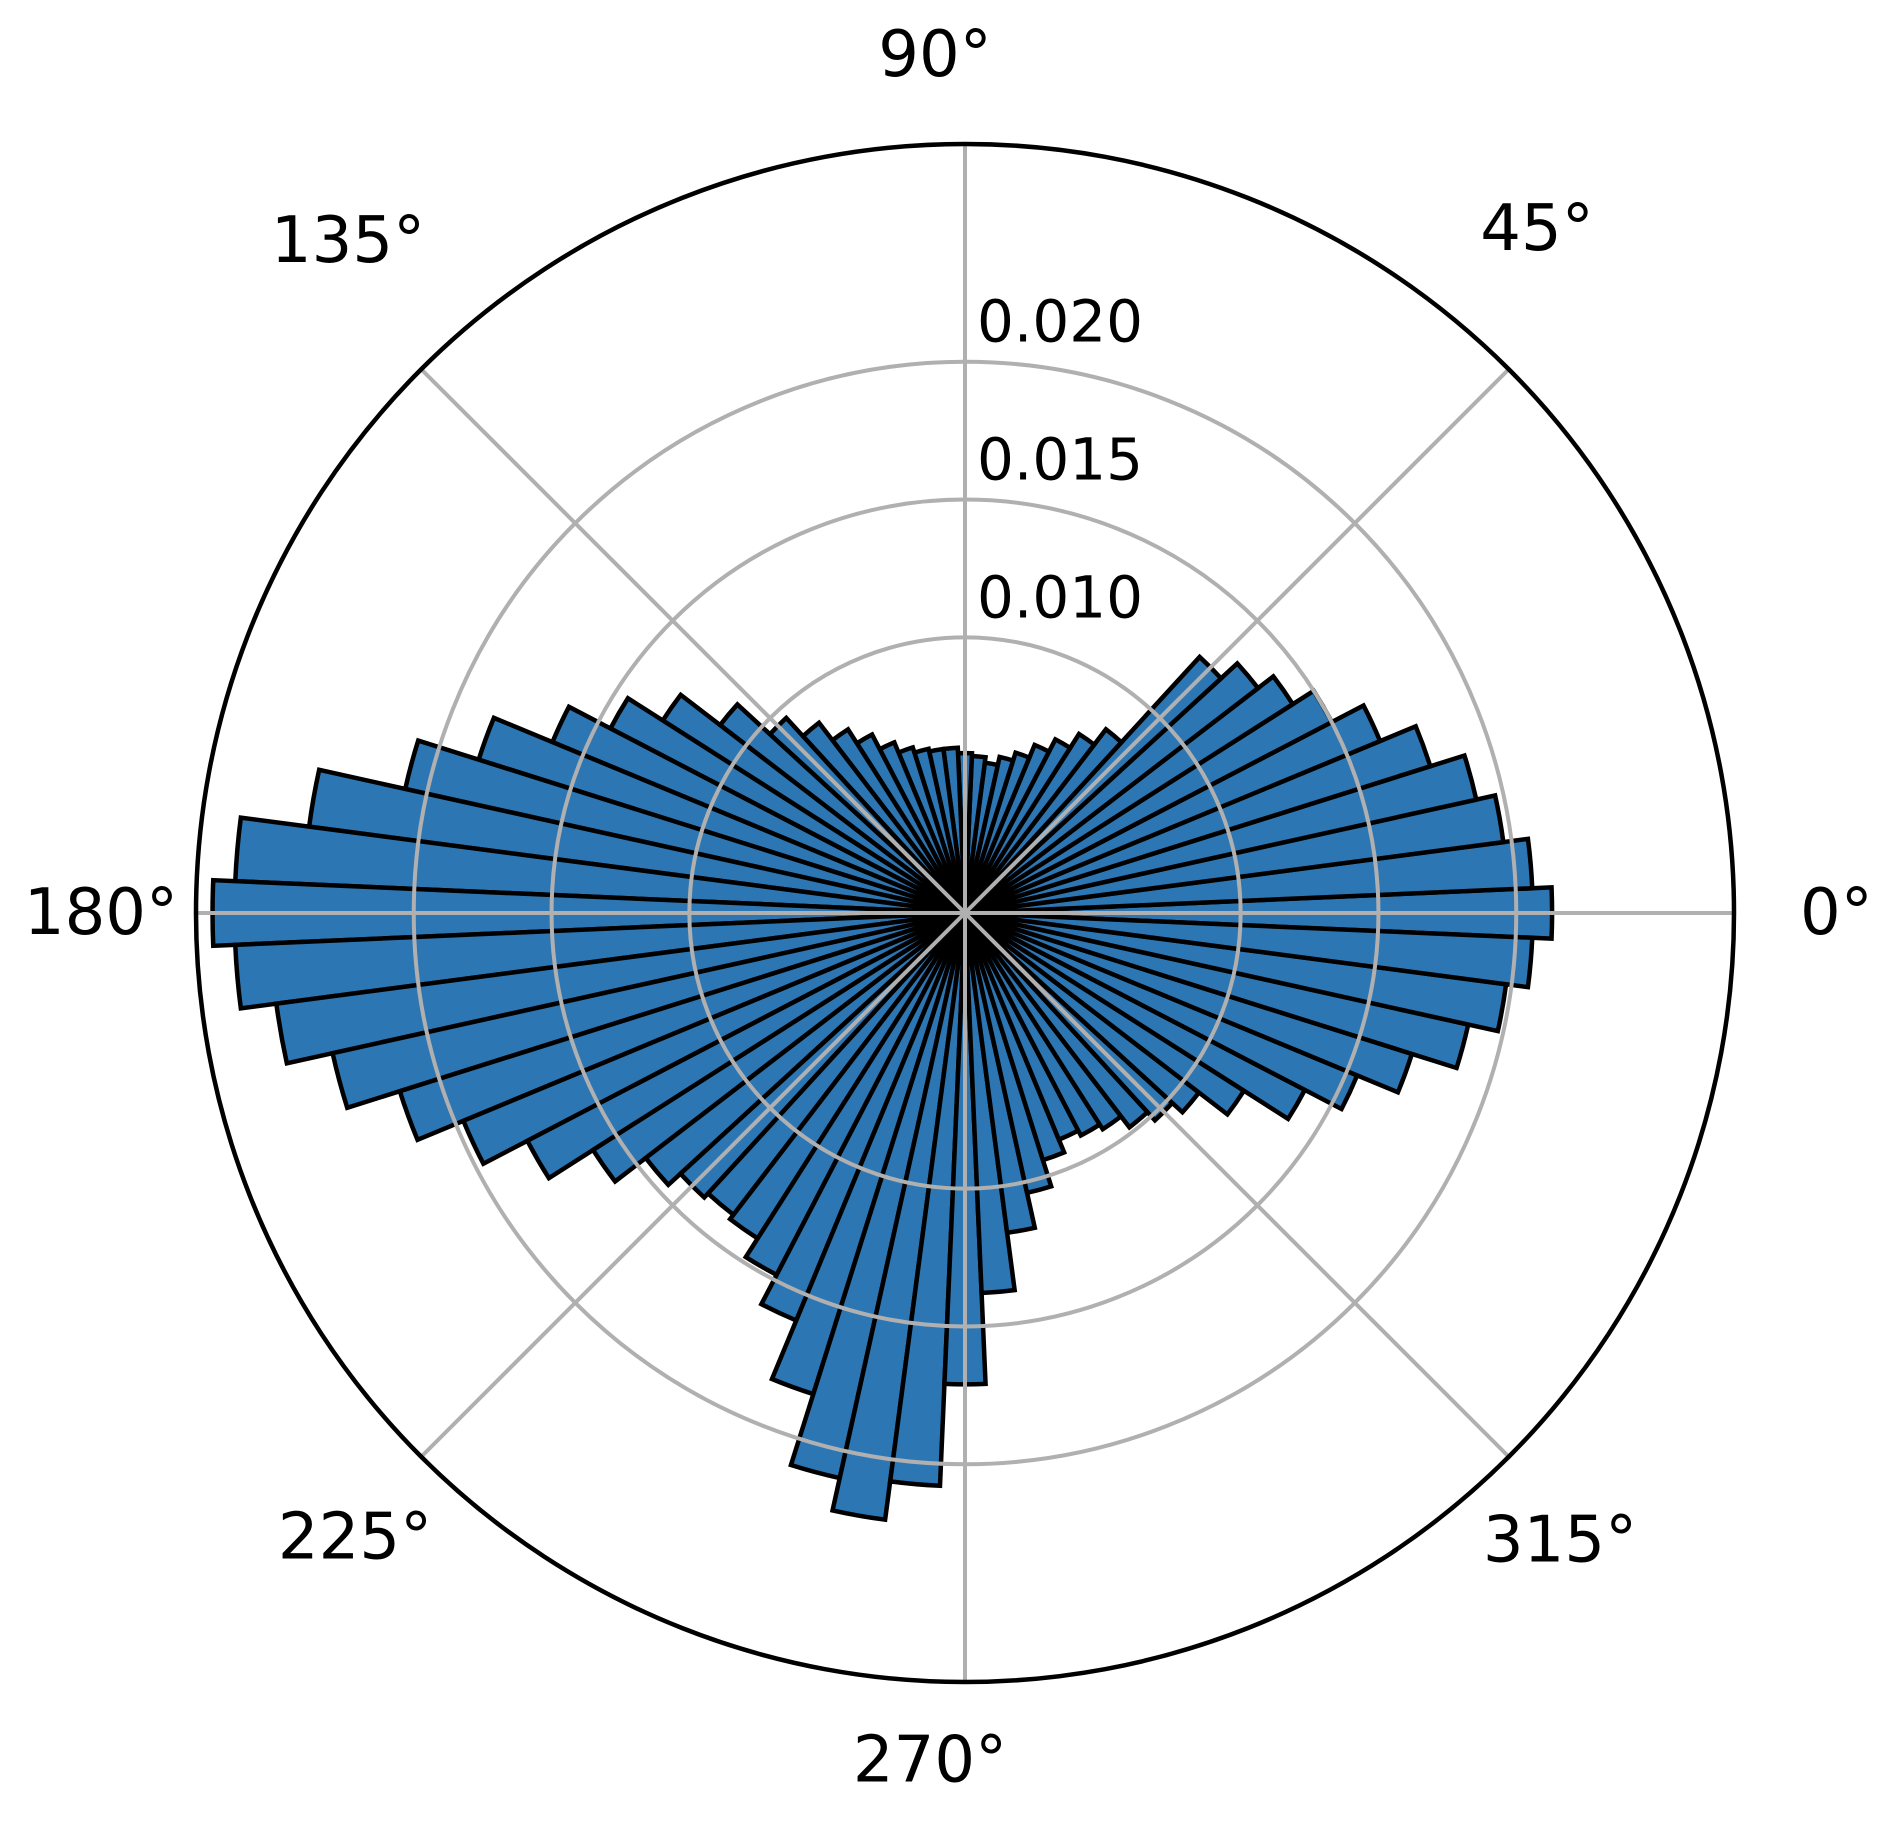 This screenshot has width=1892, height=1826. Describe the element at coordinates (101, 913) in the screenshot. I see `theta-tick-label: 180°` at that location.